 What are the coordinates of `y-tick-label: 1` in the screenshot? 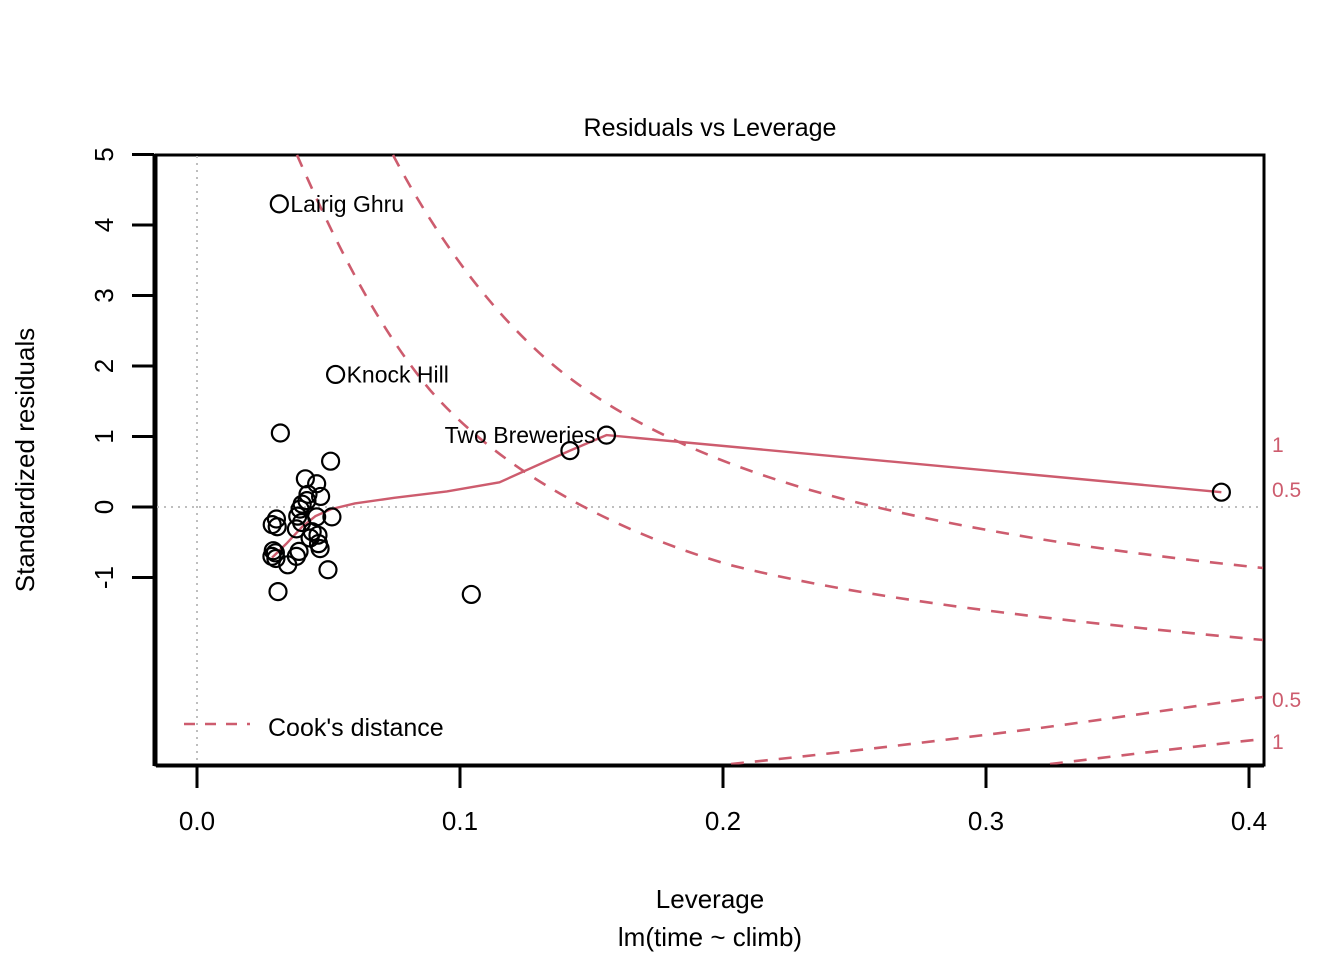 It's located at (104, 436).